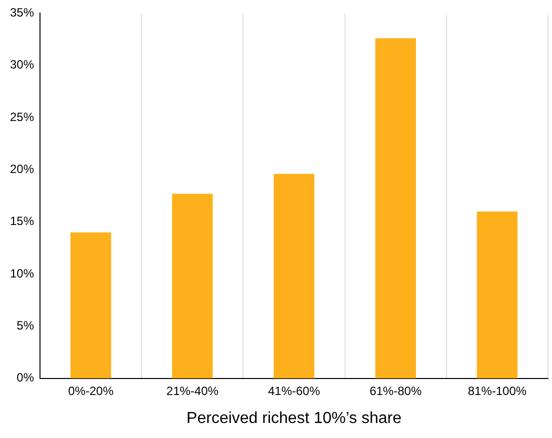 This screenshot has height=438, width=552. I want to click on x-tick-label: 21%-40%, so click(192, 391).